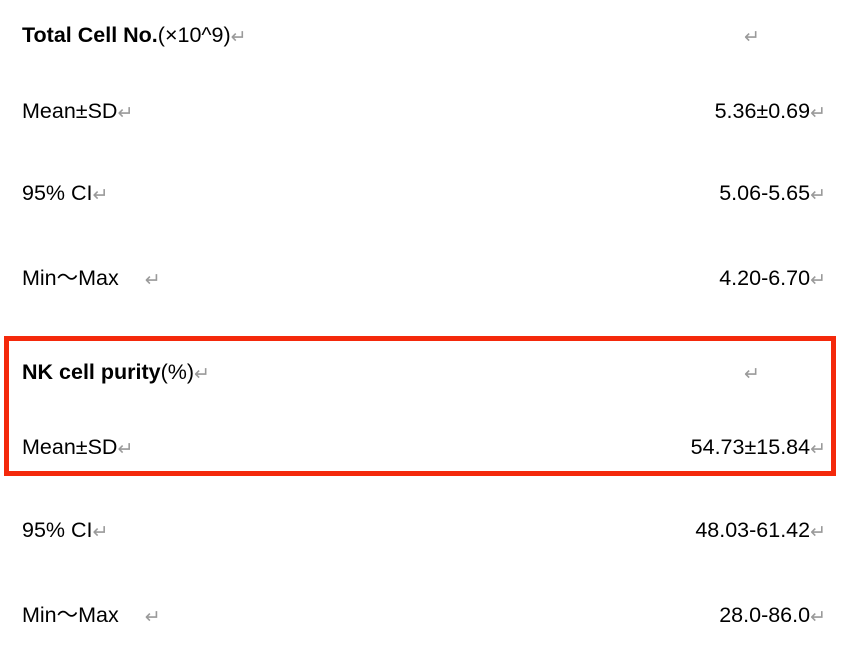  What do you see at coordinates (428, 194) in the screenshot?
I see `table-row: 95% CI↵ 5.06-5.65↵` at bounding box center [428, 194].